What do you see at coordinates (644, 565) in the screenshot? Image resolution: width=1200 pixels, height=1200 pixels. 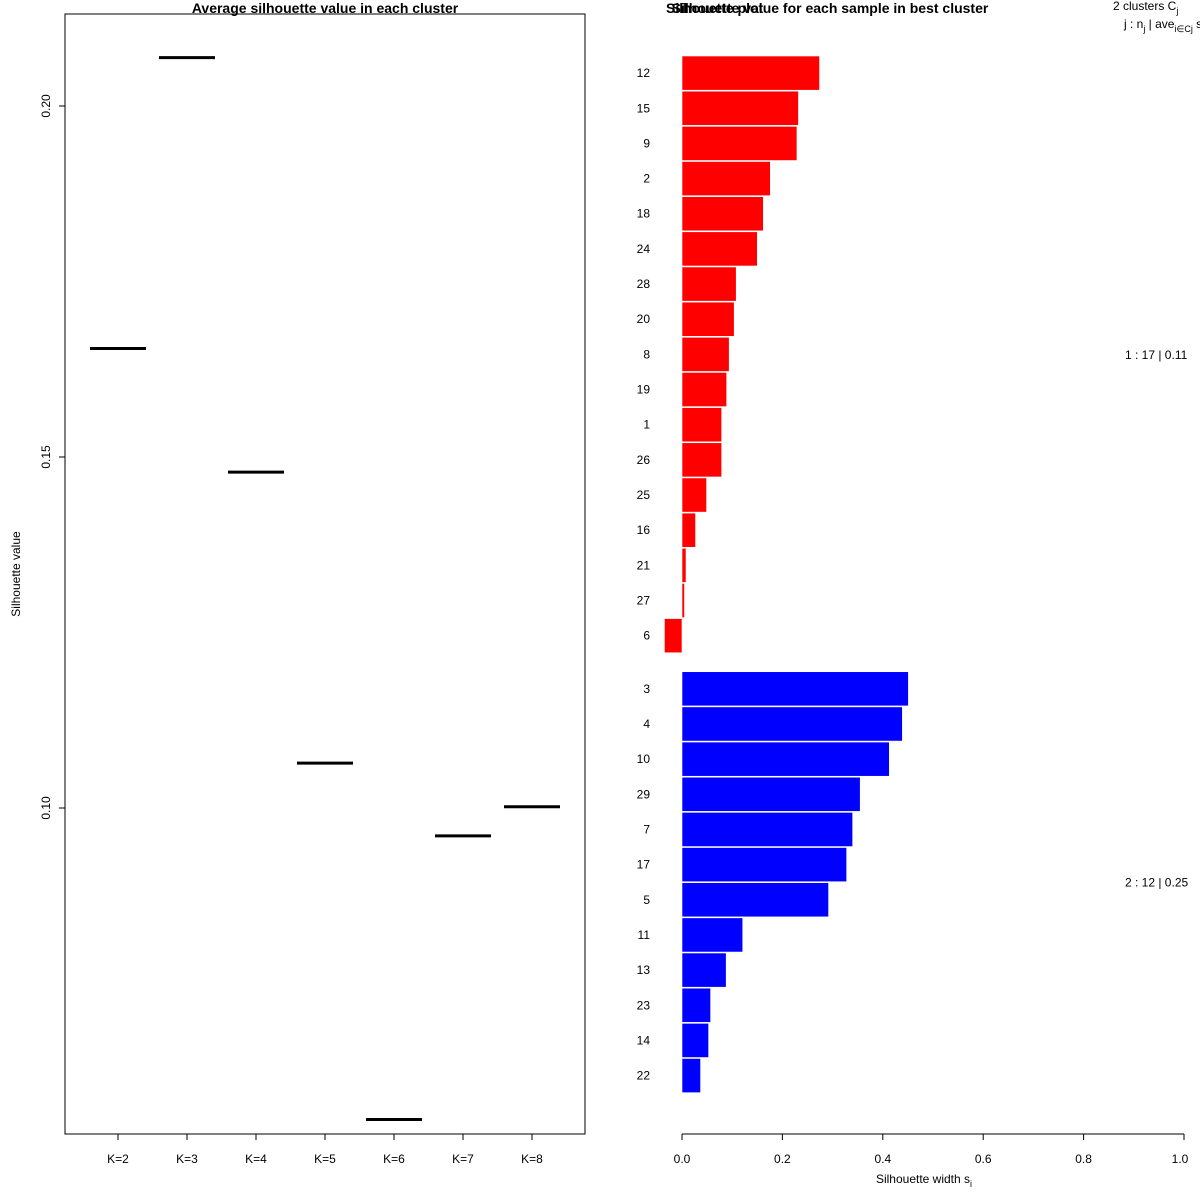 I see `sample-label-21: 21` at bounding box center [644, 565].